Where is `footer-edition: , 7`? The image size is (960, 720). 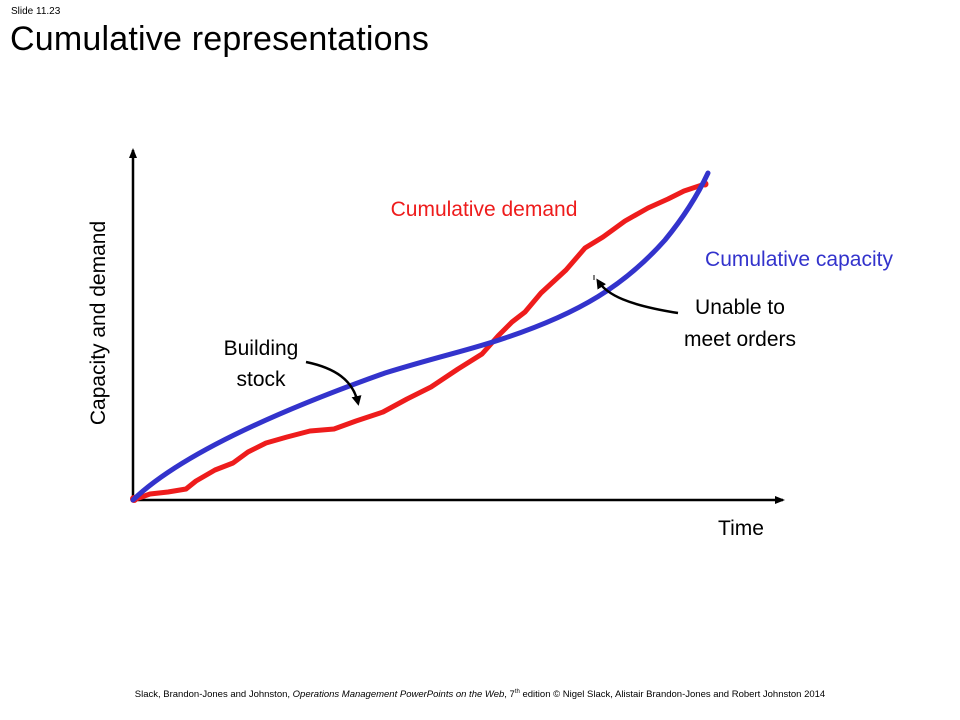
footer-edition: , 7 is located at coordinates (509, 695).